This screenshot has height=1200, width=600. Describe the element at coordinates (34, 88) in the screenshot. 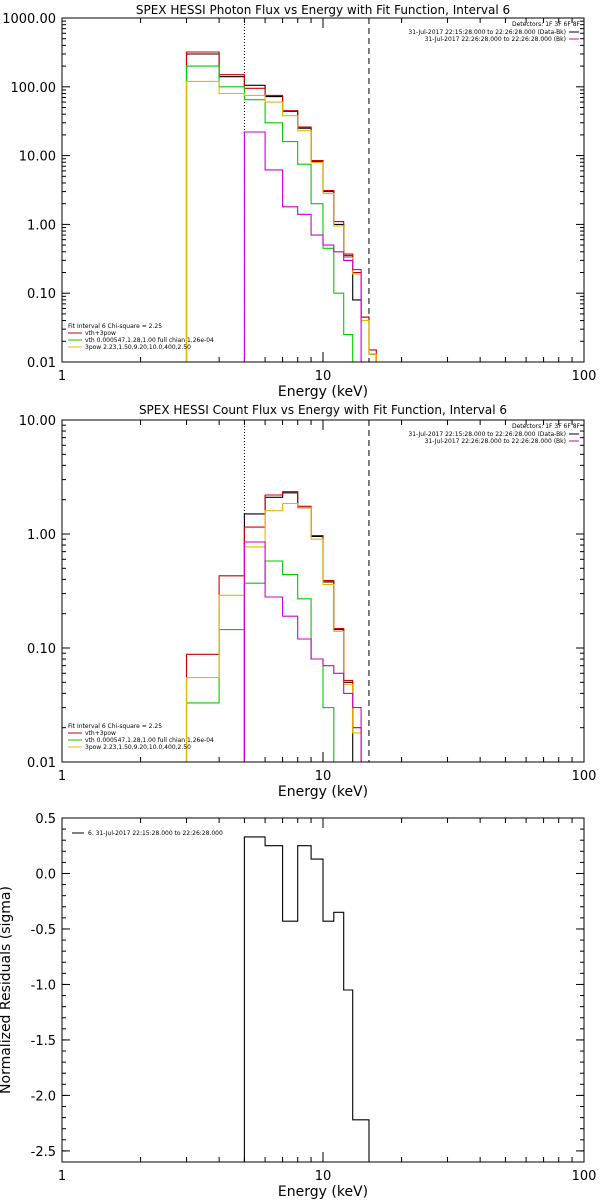

I see `y-tick-label: 100.00` at that location.